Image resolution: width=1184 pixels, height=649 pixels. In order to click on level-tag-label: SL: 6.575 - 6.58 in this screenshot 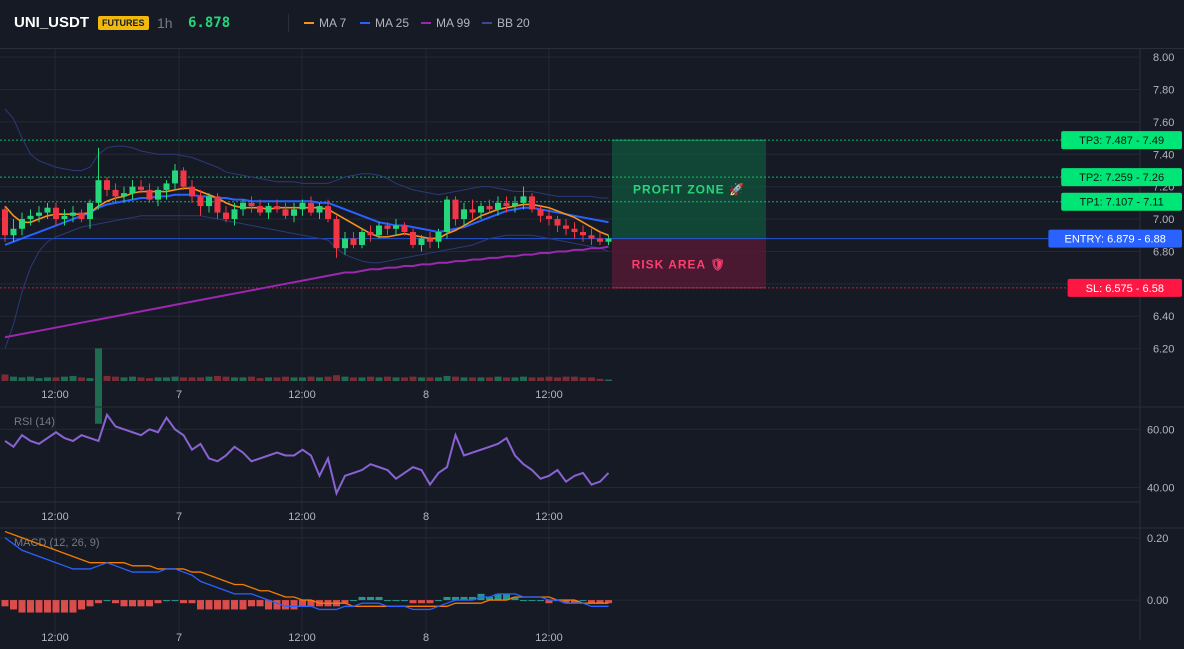, I will do `click(1125, 289)`.